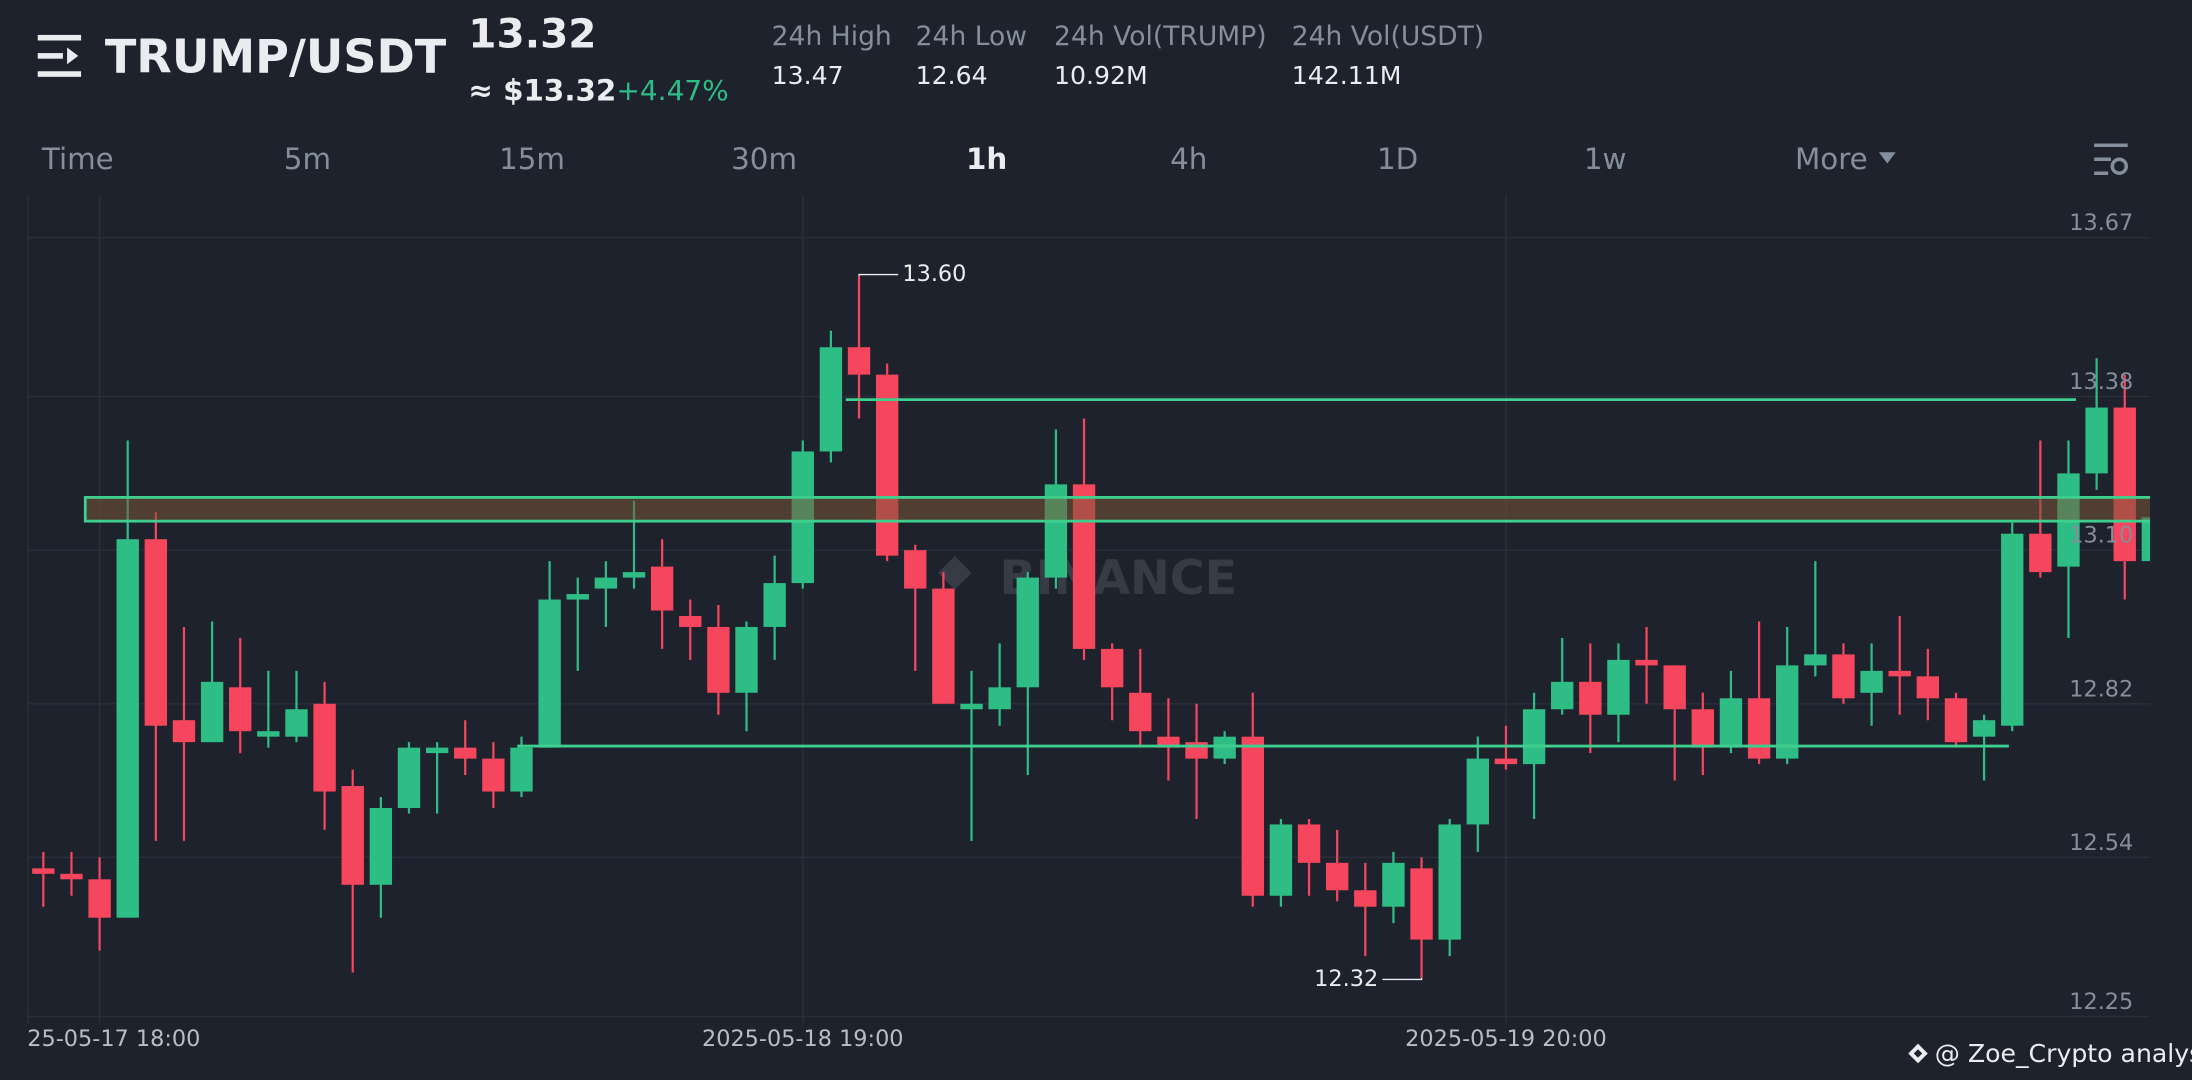 Image resolution: width=2192 pixels, height=1080 pixels. What do you see at coordinates (808, 75) in the screenshot?
I see `stat-value: 13.47` at bounding box center [808, 75].